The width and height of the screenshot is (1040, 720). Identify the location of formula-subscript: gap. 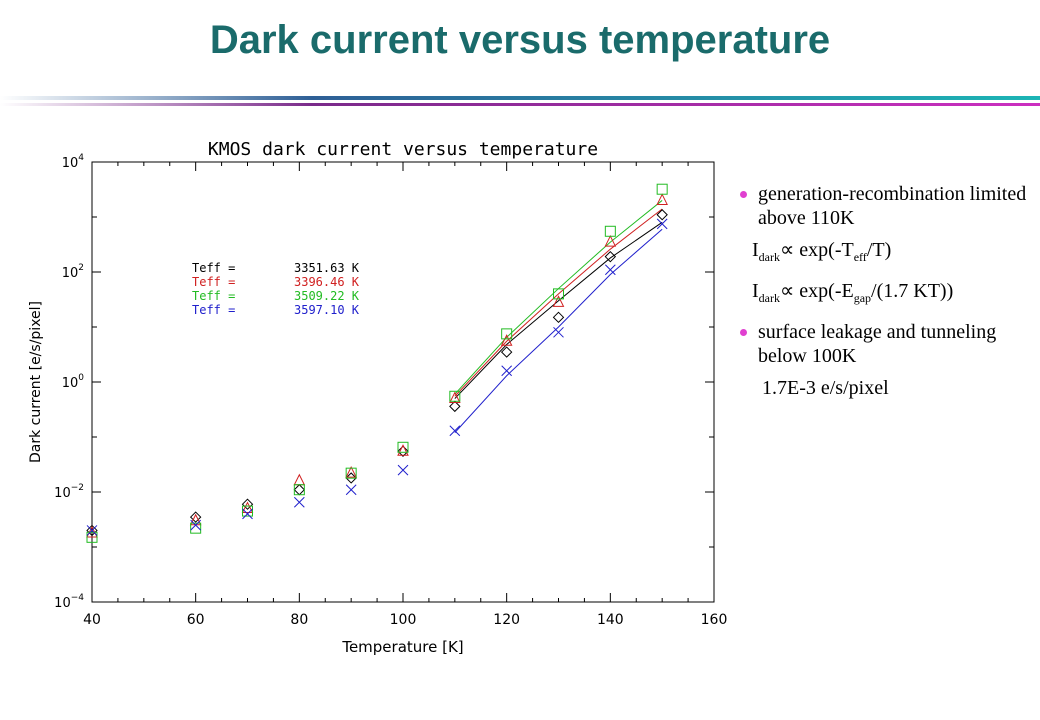
(862, 298).